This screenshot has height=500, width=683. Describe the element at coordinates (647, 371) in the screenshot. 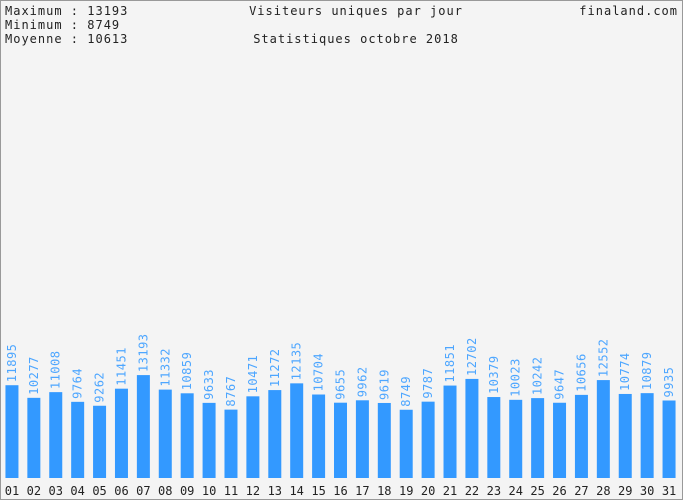

I see `value-label: 10879` at that location.